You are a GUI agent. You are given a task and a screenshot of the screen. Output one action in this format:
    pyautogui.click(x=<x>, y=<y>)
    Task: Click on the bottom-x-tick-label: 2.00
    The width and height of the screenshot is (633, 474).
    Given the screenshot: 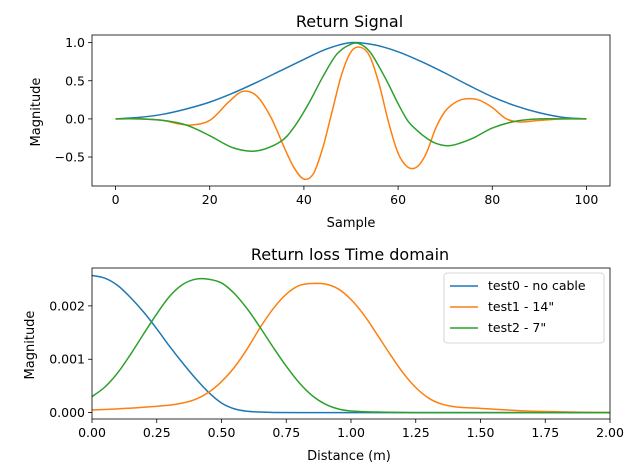 What is the action you would take?
    pyautogui.click(x=610, y=432)
    